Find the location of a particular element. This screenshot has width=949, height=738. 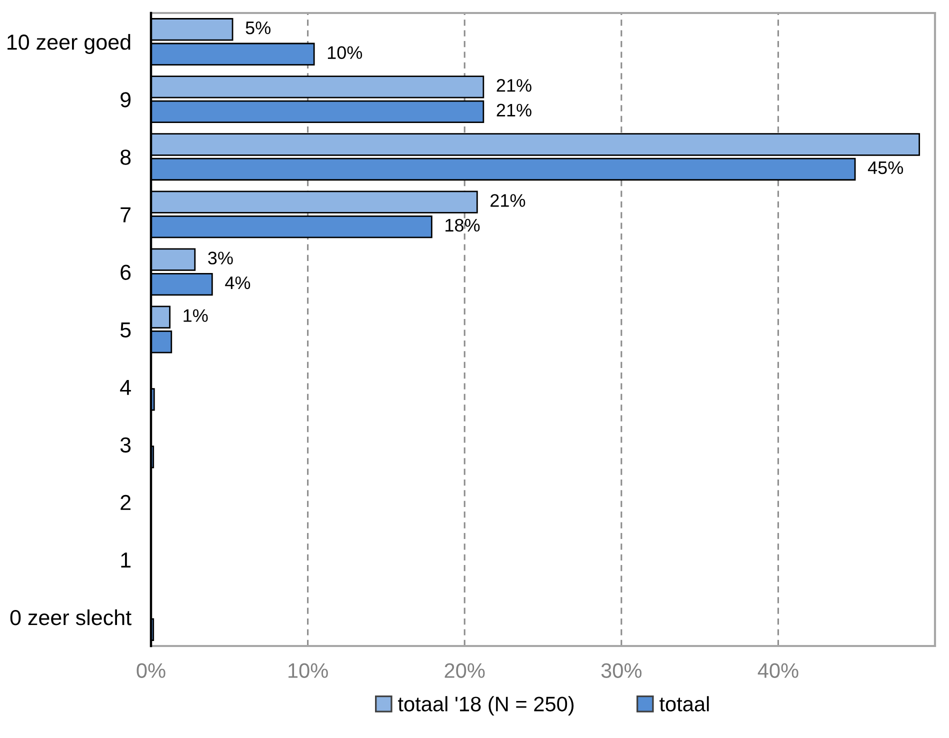

data-label: 10% is located at coordinates (345, 52).